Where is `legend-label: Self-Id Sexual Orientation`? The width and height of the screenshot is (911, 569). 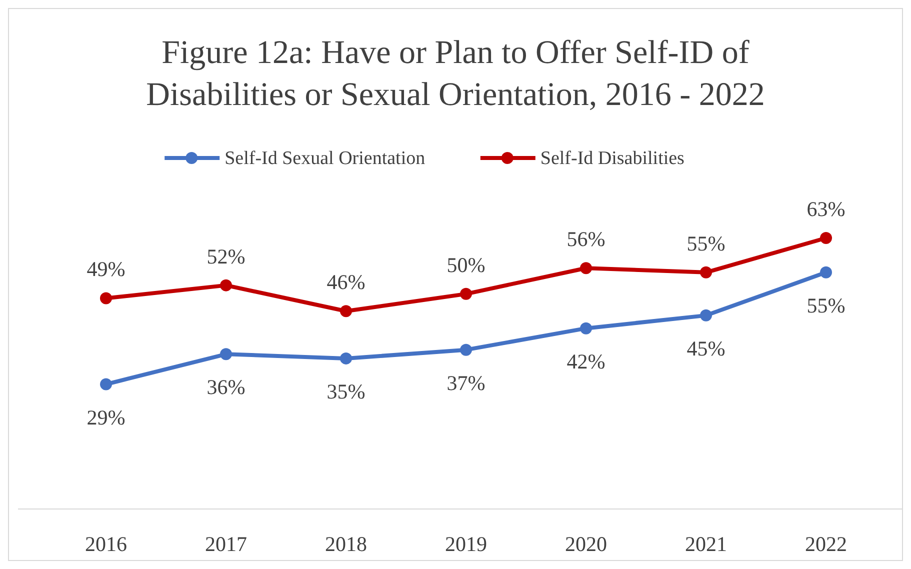
legend-label: Self-Id Sexual Orientation is located at coordinates (325, 158).